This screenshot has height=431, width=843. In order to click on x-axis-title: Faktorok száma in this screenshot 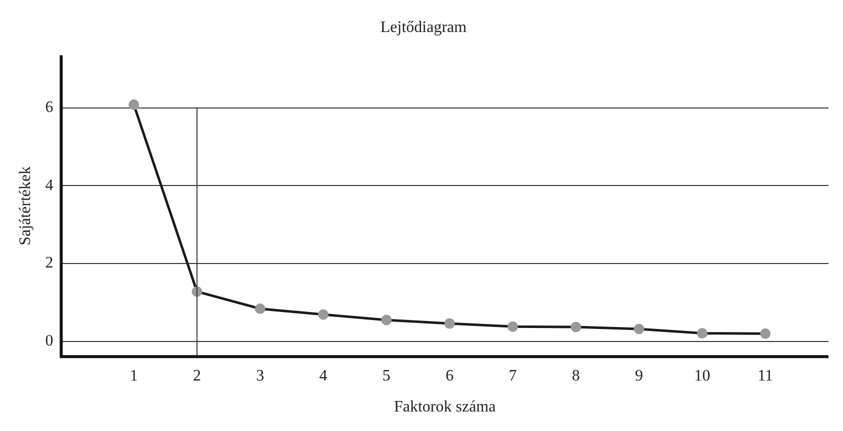, I will do `click(445, 407)`.